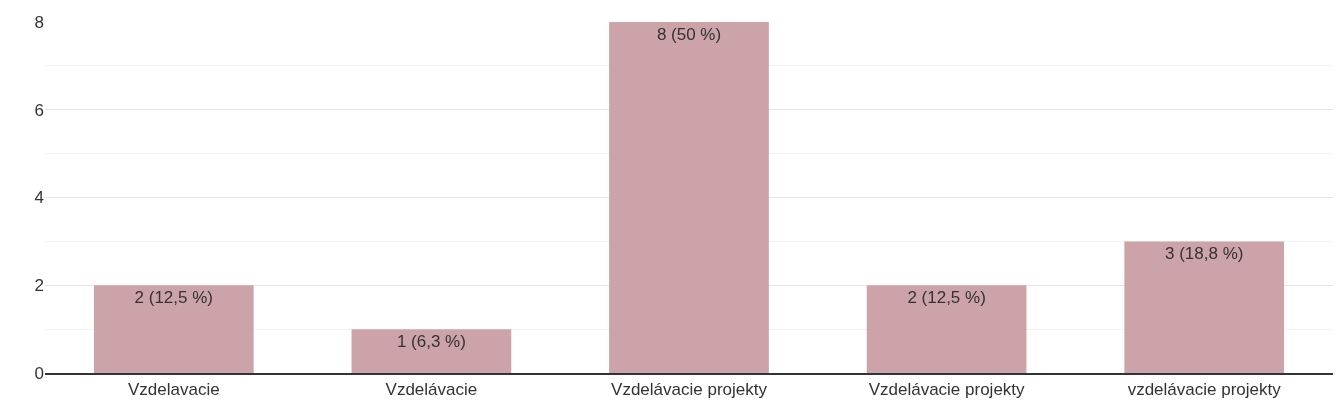 The width and height of the screenshot is (1341, 416). I want to click on x-tick-label: Vzdelávacie, so click(431, 390).